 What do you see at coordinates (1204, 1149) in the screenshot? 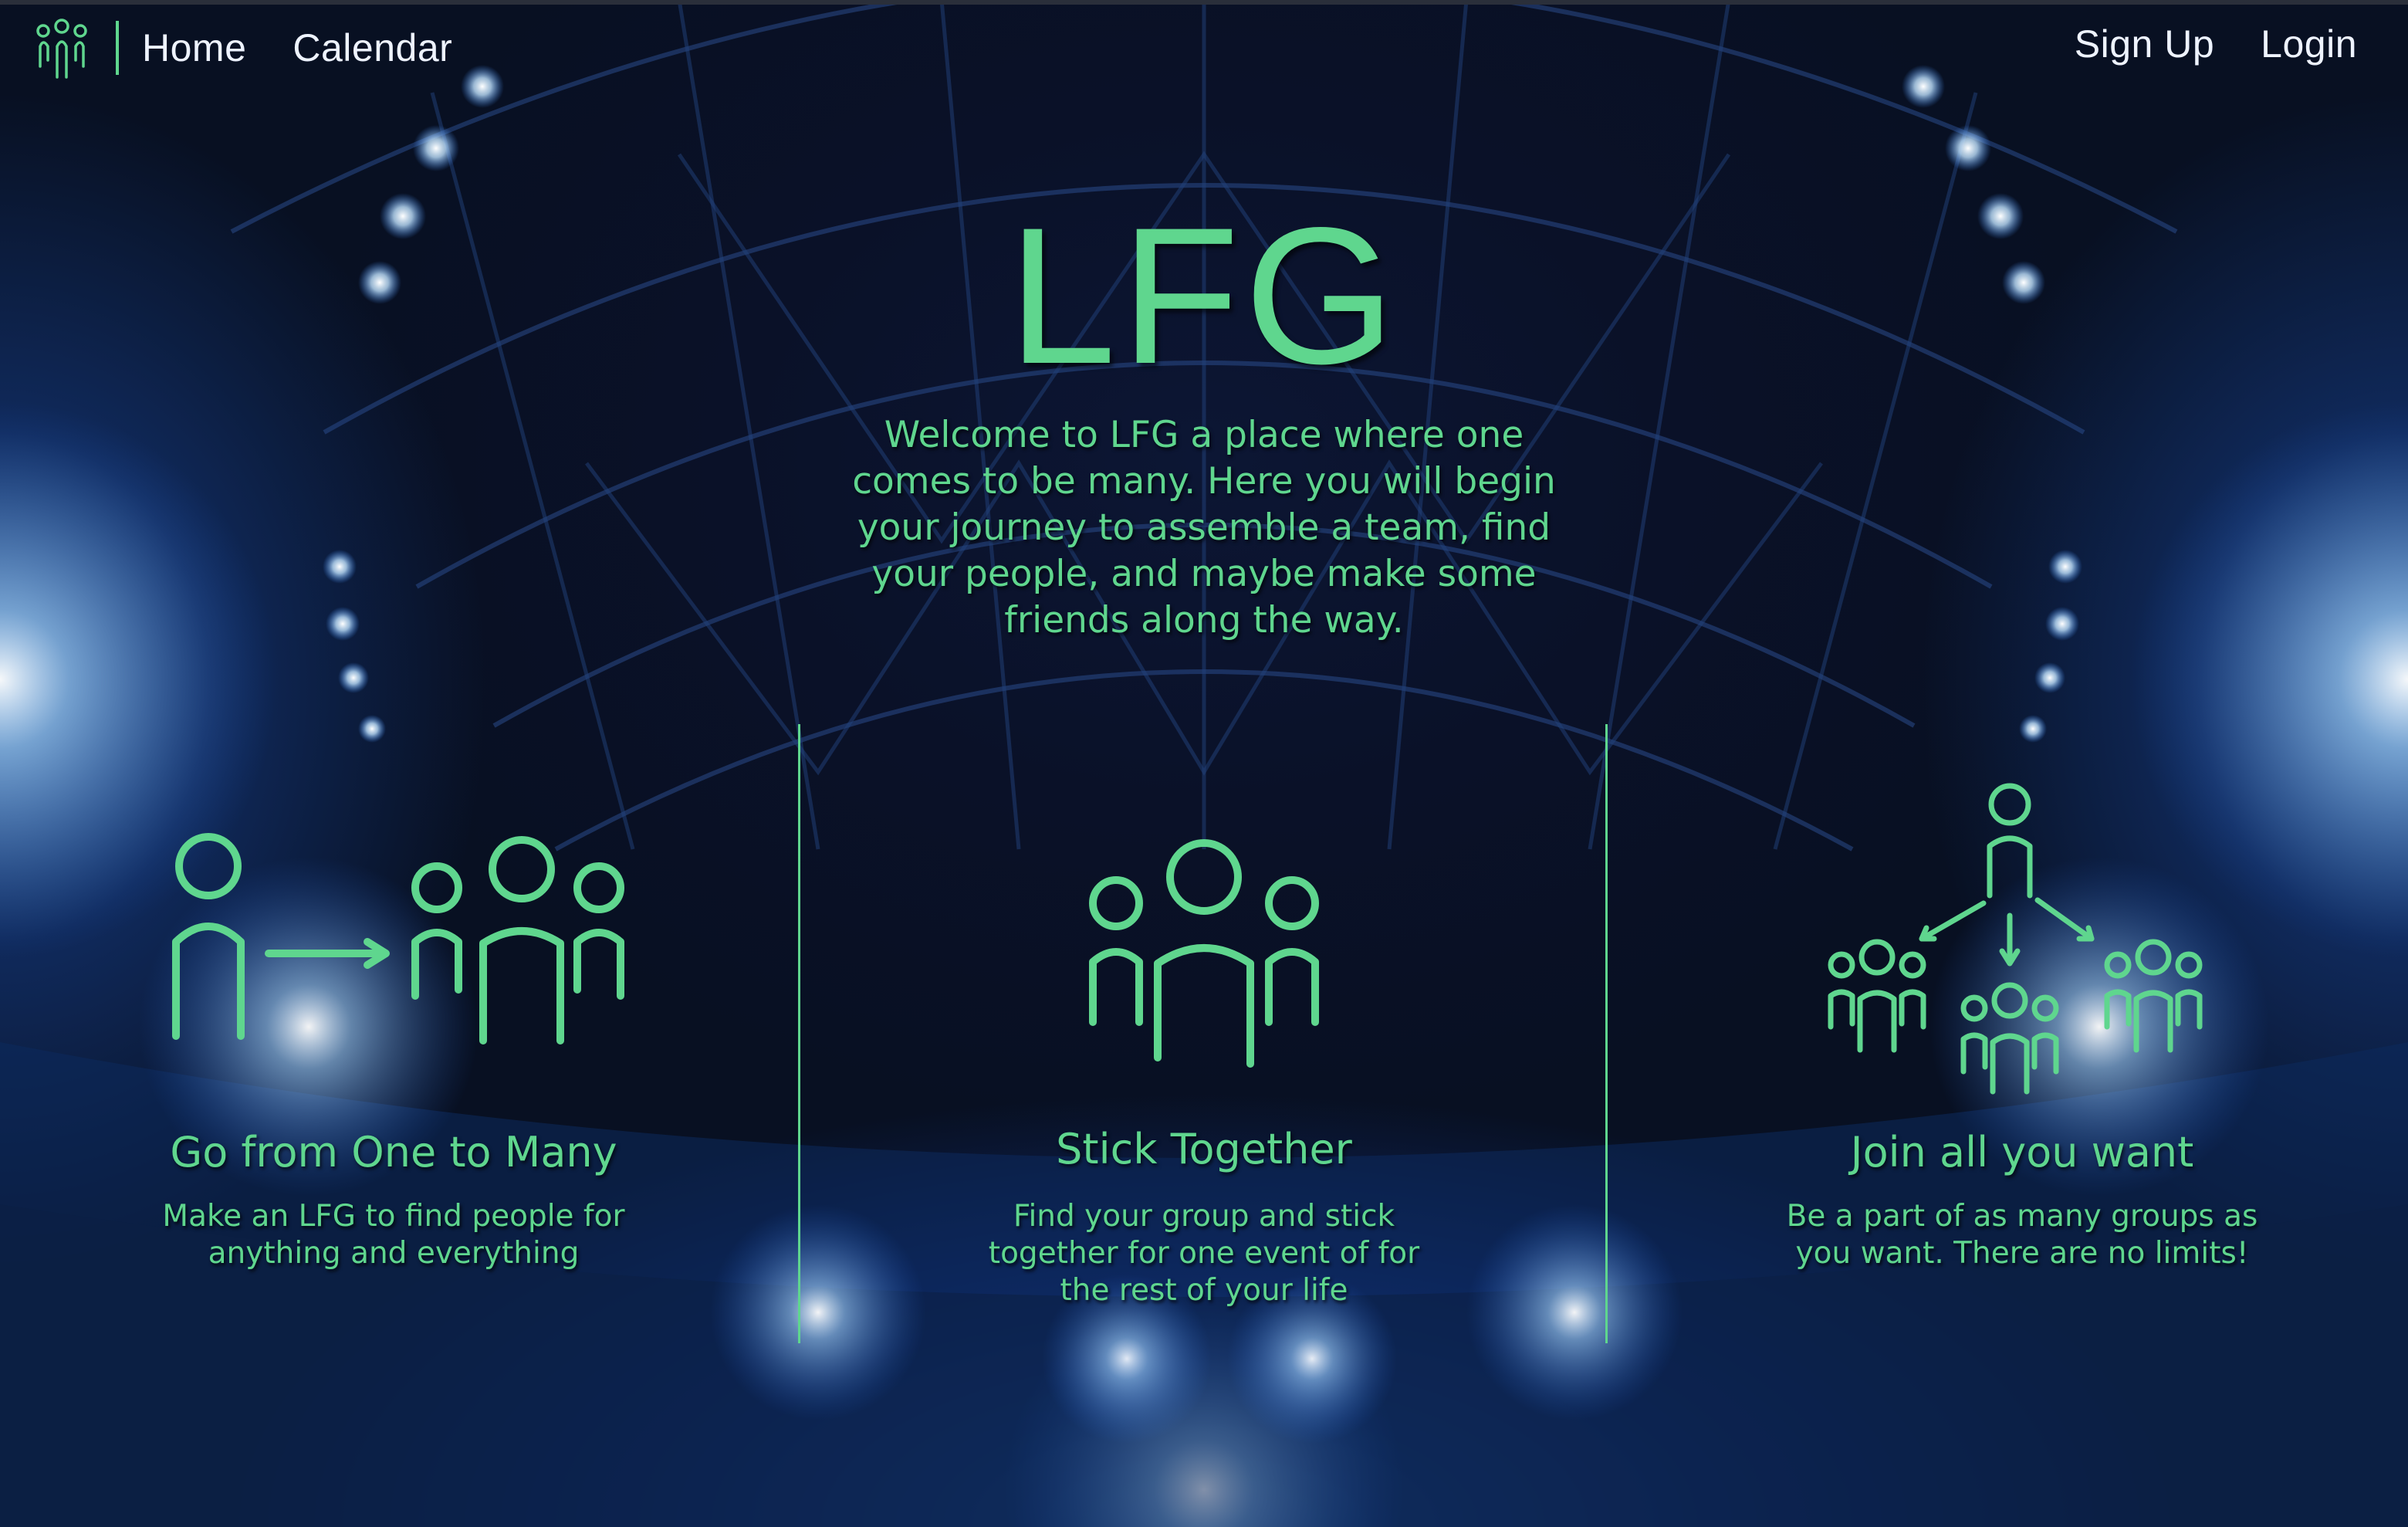
I see `feature-two-title: Stick Together` at bounding box center [1204, 1149].